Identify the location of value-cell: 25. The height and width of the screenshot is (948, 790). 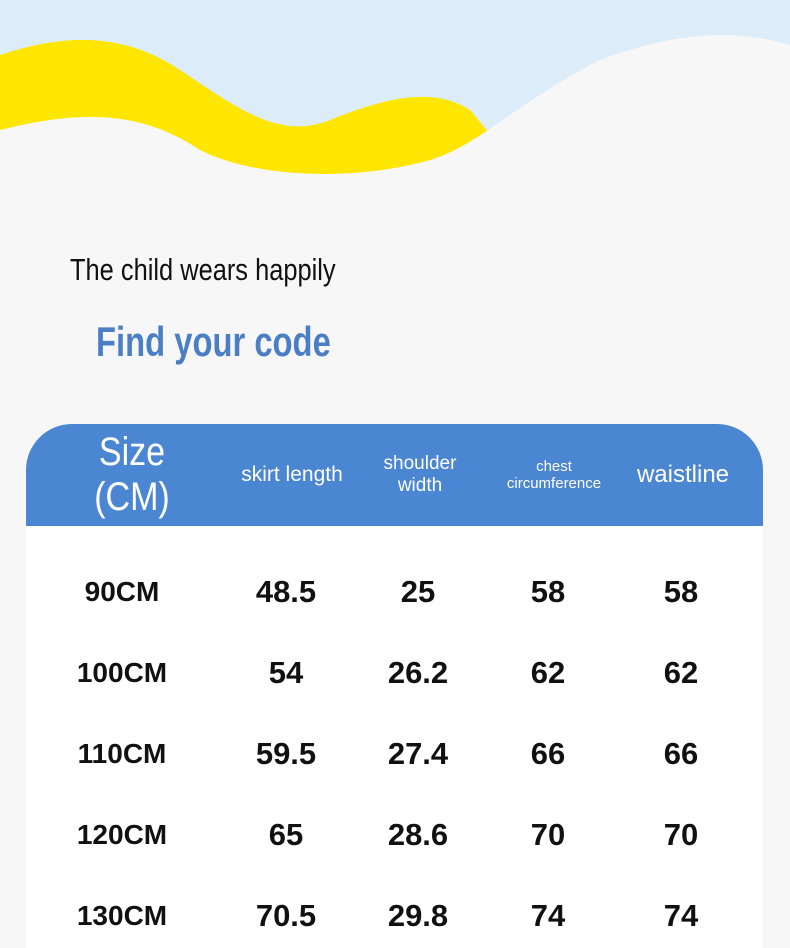
(418, 591).